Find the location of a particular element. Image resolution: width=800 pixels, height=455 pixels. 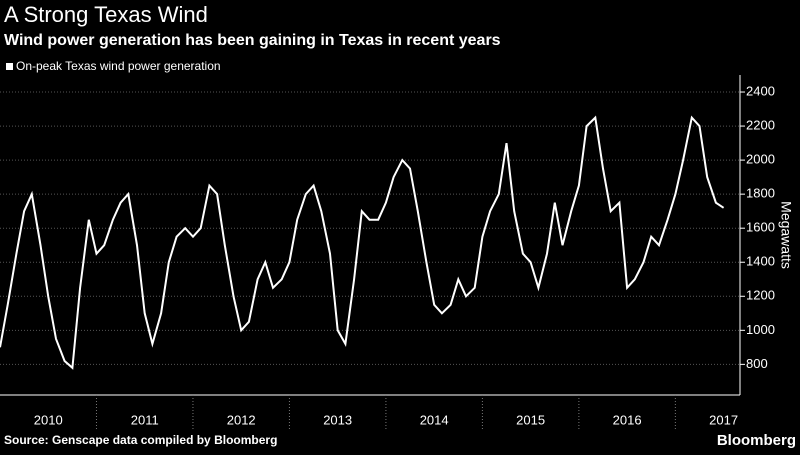

legend-swatch is located at coordinates (9, 66).